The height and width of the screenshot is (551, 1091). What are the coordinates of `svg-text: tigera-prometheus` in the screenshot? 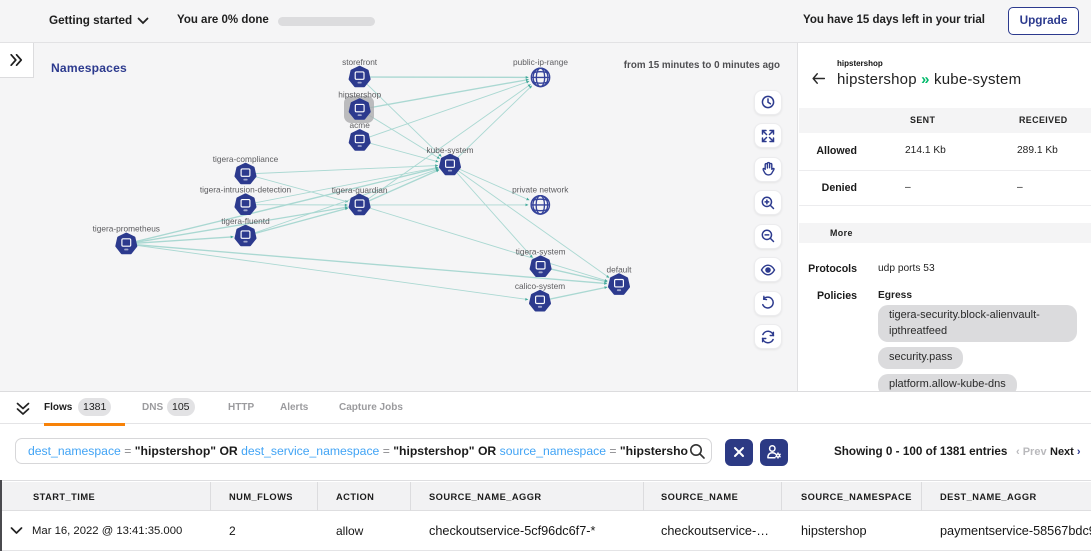 It's located at (126, 229).